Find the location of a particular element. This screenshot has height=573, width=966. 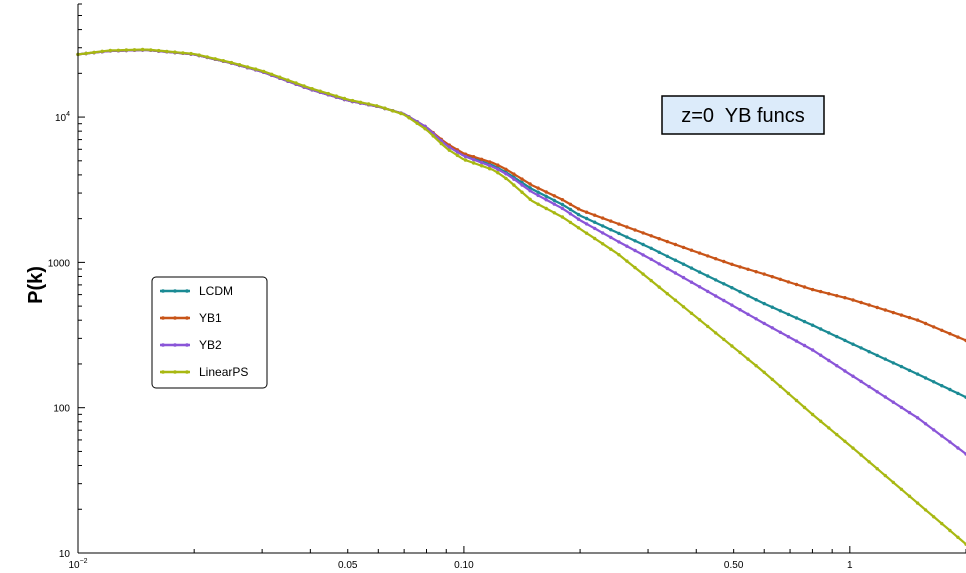

x-tick-label: 10−2 is located at coordinates (77, 564).